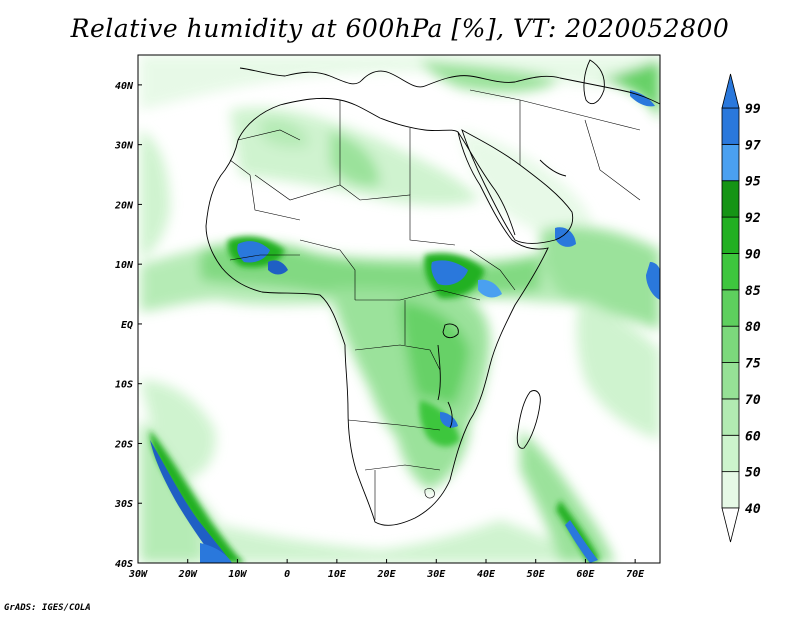  What do you see at coordinates (123, 444) in the screenshot?
I see `lat-tick-label: 20S` at bounding box center [123, 444].